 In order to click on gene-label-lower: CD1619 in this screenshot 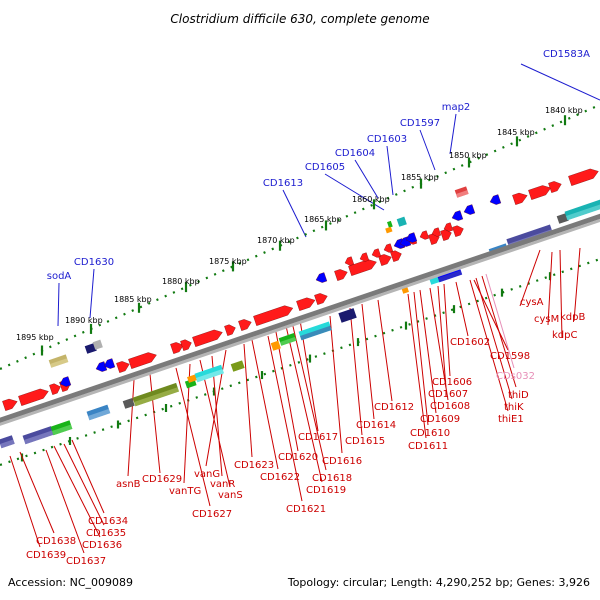, I will do `click(326, 490)`.